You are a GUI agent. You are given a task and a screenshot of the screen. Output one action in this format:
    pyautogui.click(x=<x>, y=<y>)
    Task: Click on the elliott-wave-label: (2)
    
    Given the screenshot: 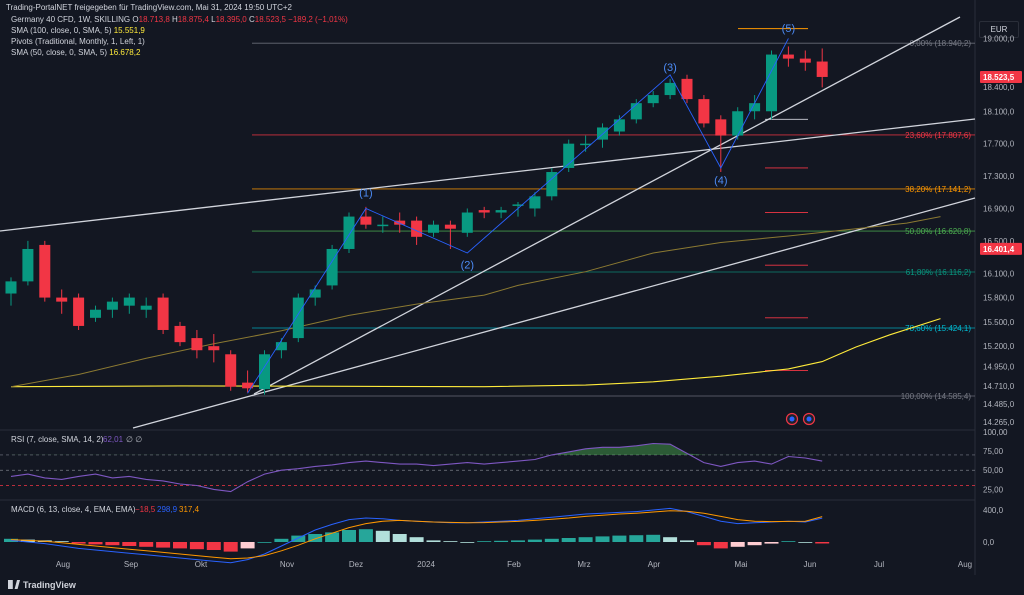 What is the action you would take?
    pyautogui.click(x=467, y=265)
    